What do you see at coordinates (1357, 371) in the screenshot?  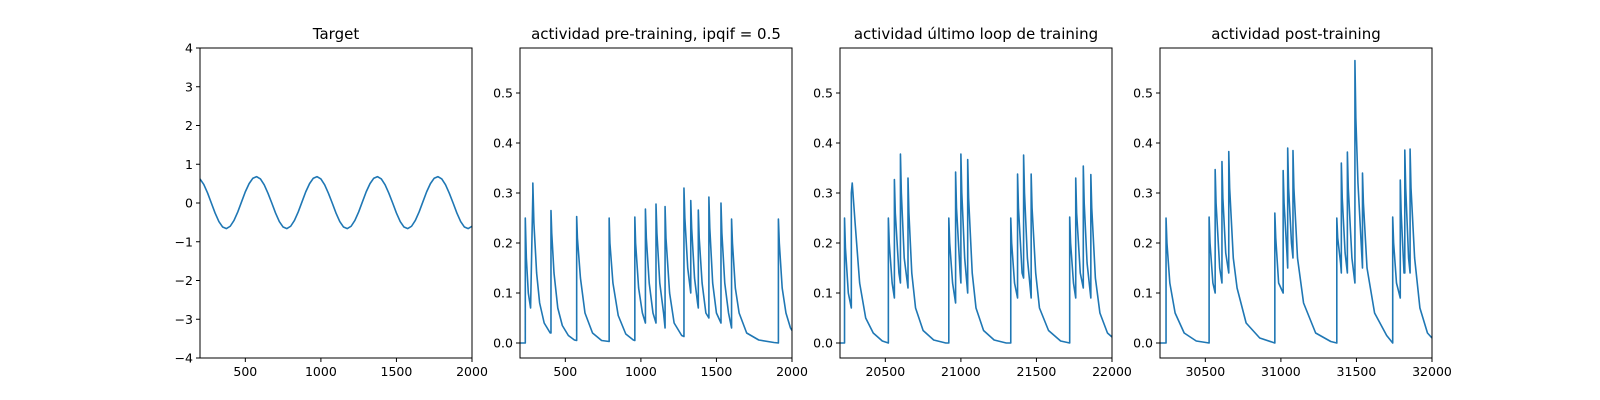 I see `x-tick-label: 31500` at bounding box center [1357, 371].